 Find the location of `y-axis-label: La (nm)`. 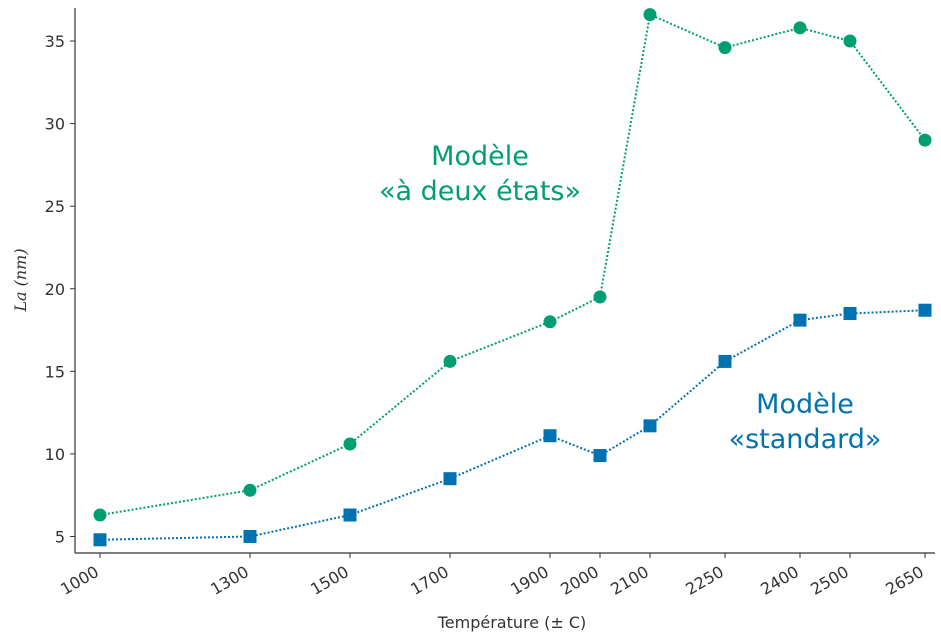

y-axis-label: La (nm) is located at coordinates (20, 280).